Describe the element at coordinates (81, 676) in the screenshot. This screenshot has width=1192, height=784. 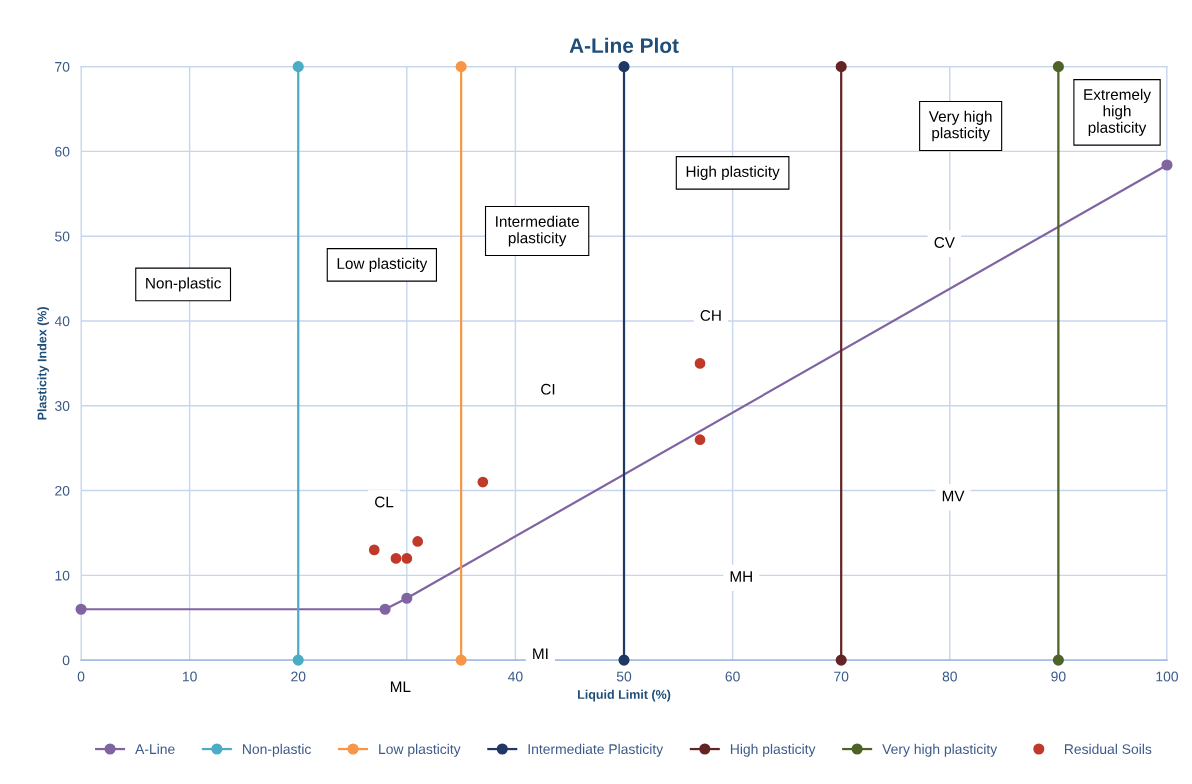
I see `x-tick-label: 0` at that location.